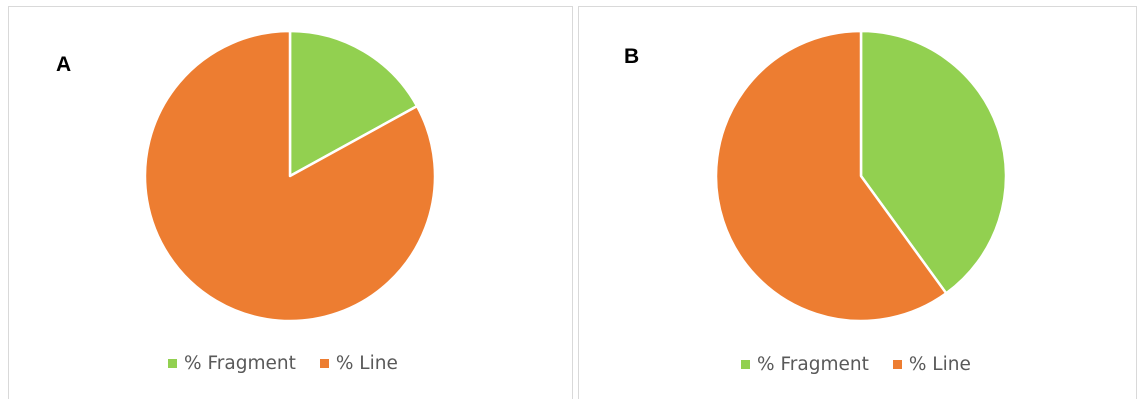 Image resolution: width=1137 pixels, height=400 pixels. Describe the element at coordinates (632, 56) in the screenshot. I see `panel-label: B` at that location.